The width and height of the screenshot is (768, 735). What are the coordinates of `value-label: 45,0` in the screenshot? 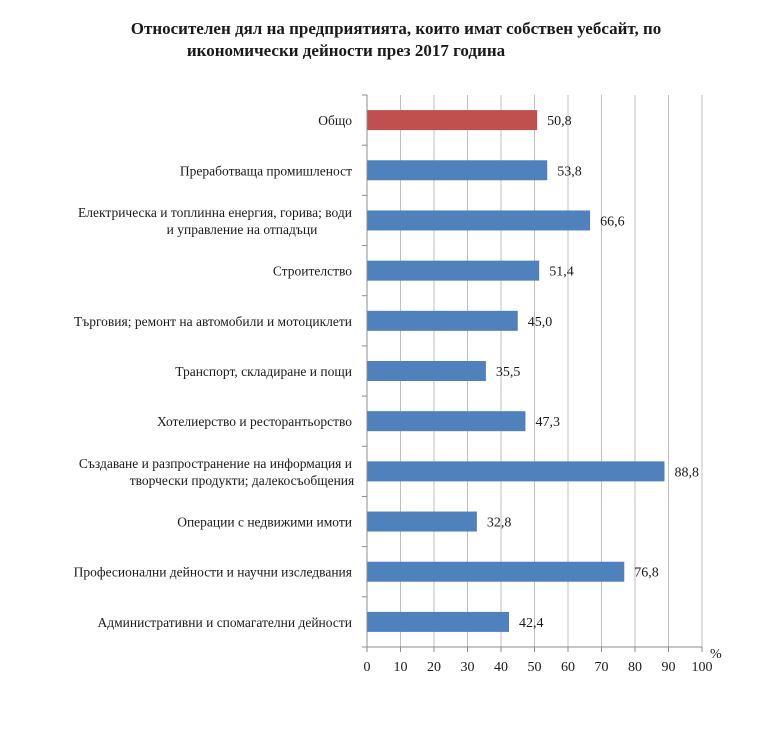 It's located at (540, 322).